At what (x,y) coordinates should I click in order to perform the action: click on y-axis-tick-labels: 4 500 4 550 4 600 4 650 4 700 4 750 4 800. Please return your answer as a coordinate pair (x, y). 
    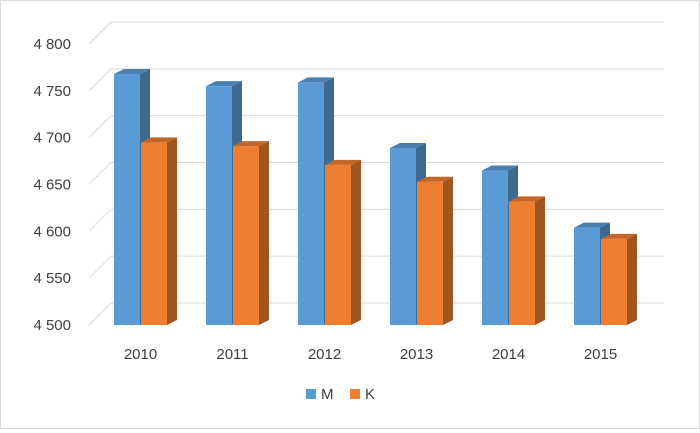
    Looking at the image, I should click on (52, 185).